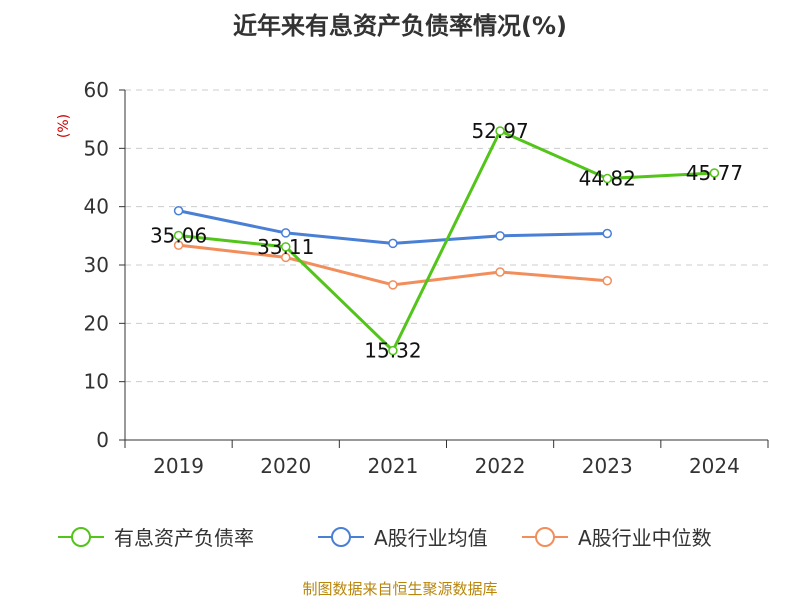 The height and width of the screenshot is (600, 800). What do you see at coordinates (607, 466) in the screenshot?
I see `x-tick-label: 2023` at bounding box center [607, 466].